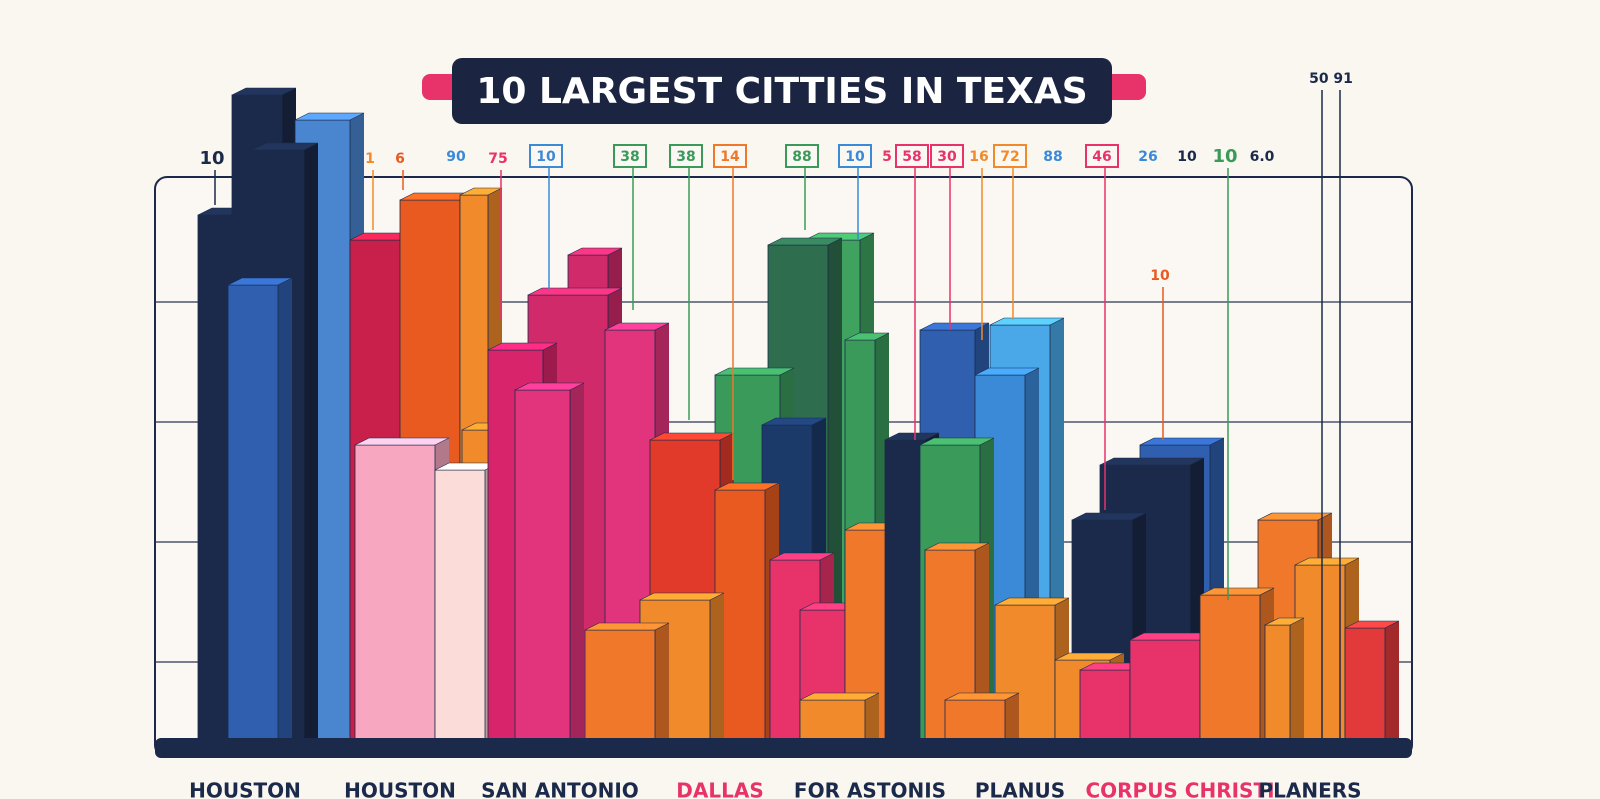  I want to click on city-label: CORPUS CHRISTI, so click(1179, 789).